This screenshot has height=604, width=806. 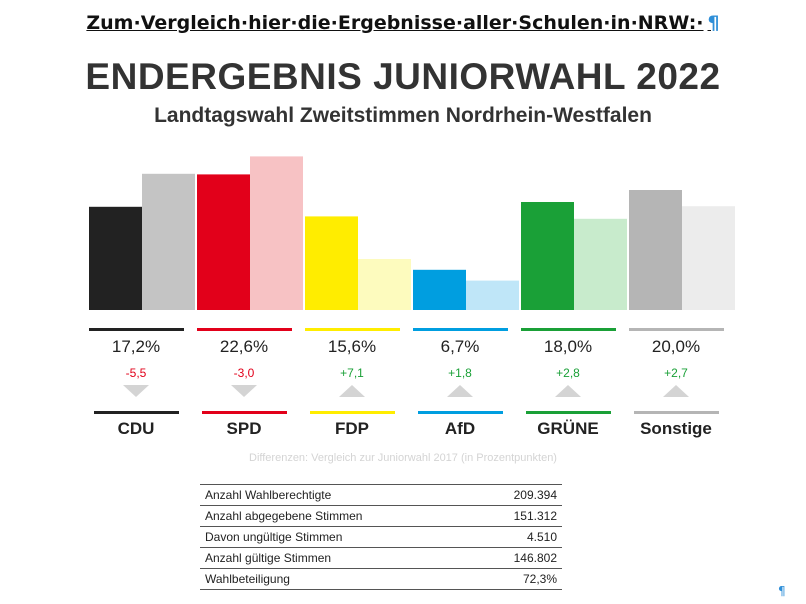 I want to click on category-label-cdu: CDU, so click(x=136, y=428).